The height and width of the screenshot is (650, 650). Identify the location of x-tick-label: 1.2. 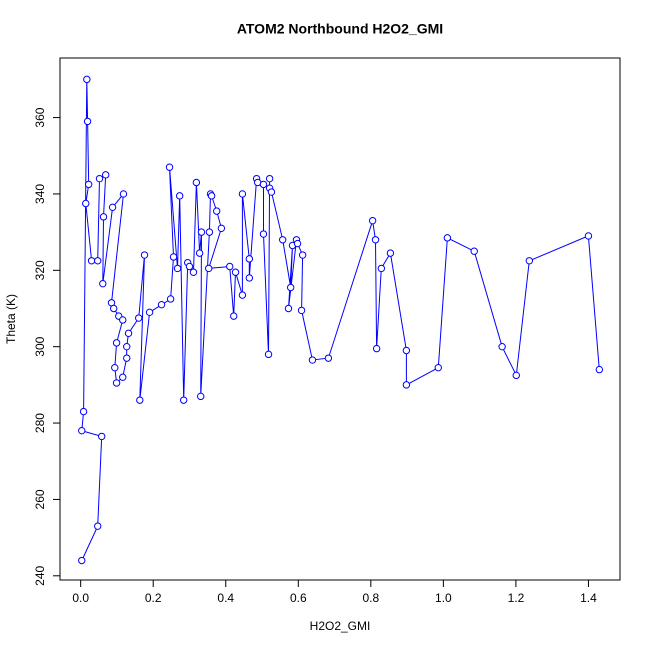
(516, 598).